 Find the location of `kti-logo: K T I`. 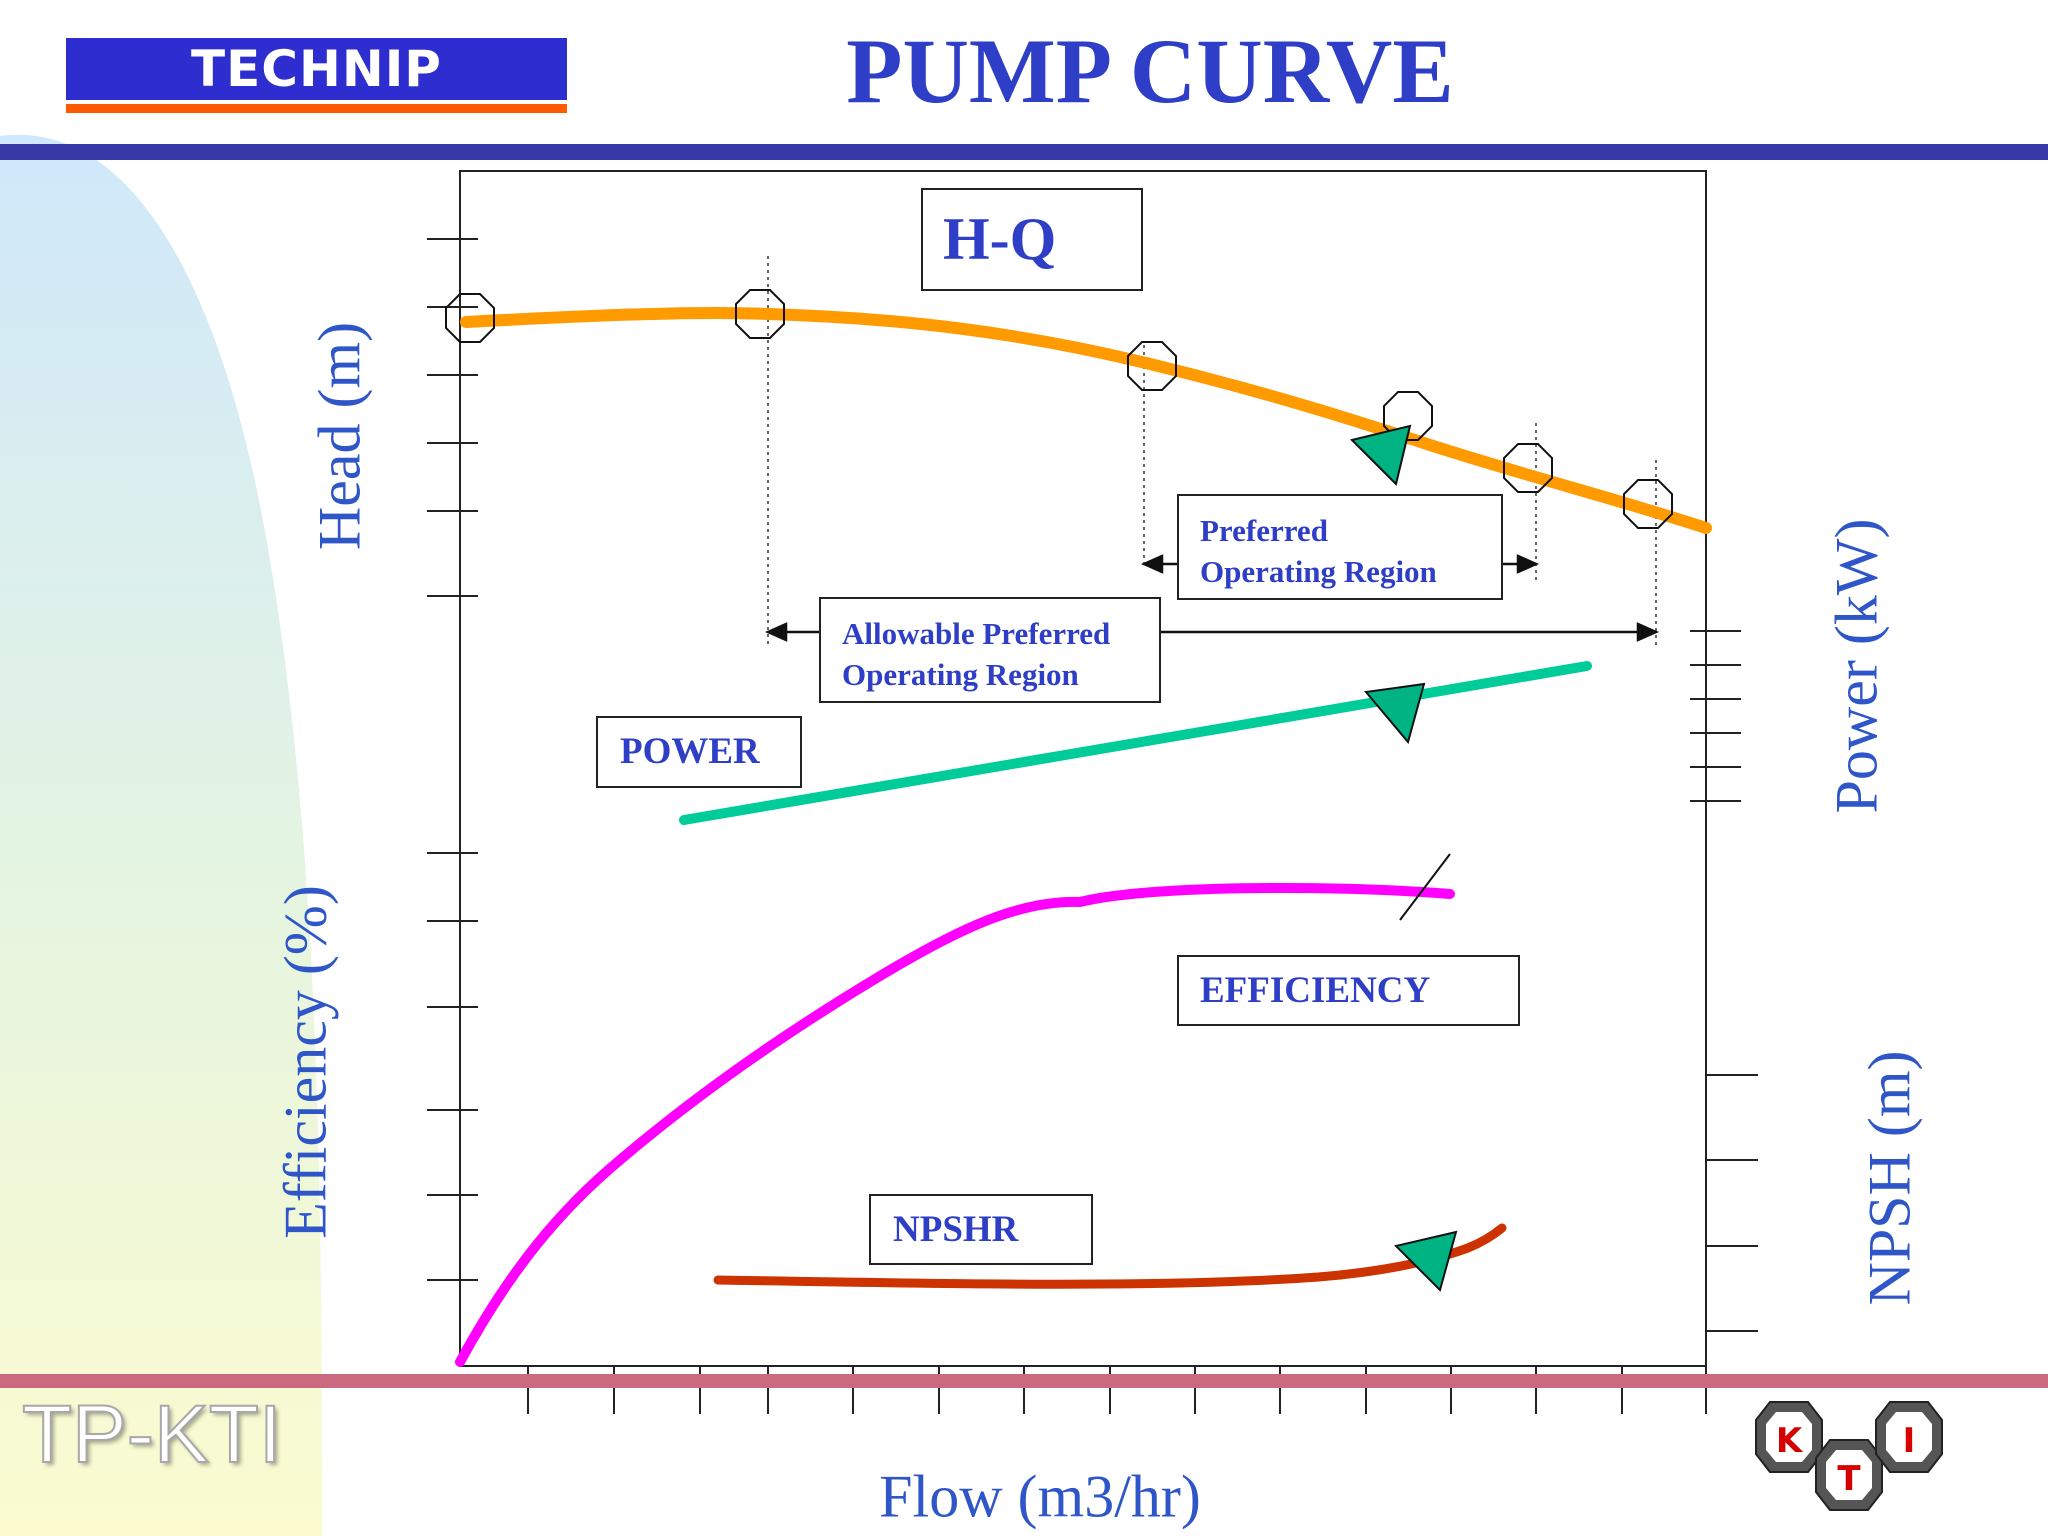

kti-logo: K T I is located at coordinates (1849, 1456).